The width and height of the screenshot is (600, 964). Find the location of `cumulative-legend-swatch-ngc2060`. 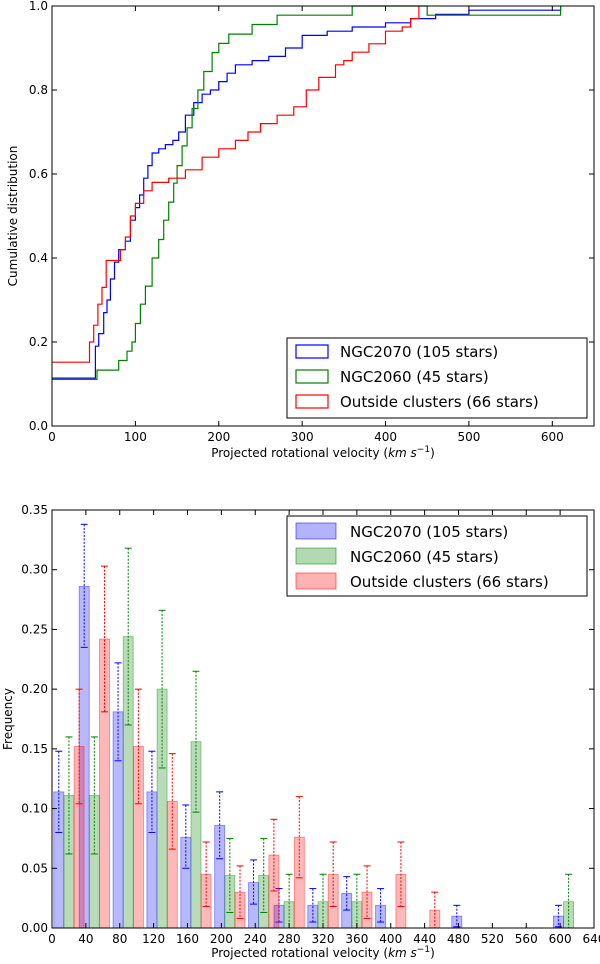

cumulative-legend-swatch-ngc2060 is located at coordinates (312, 376).